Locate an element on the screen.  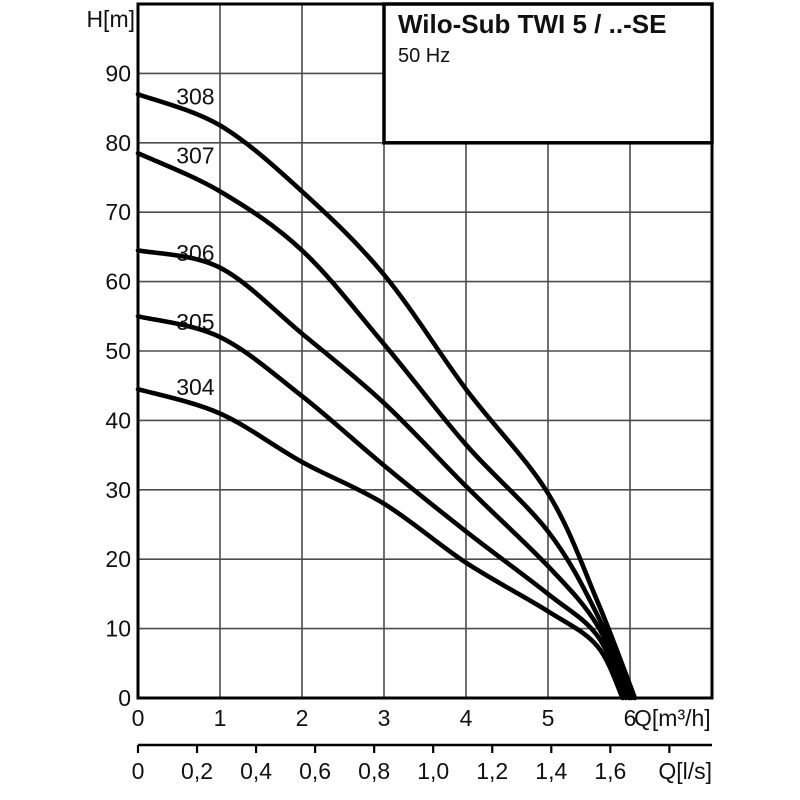
curve-label-306: 306 is located at coordinates (195, 253).